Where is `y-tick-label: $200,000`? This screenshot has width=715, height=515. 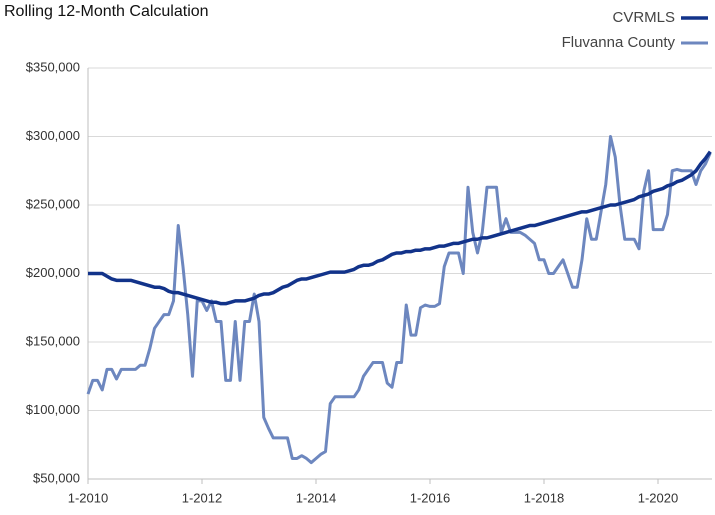
y-tick-label: $200,000 is located at coordinates (53, 272).